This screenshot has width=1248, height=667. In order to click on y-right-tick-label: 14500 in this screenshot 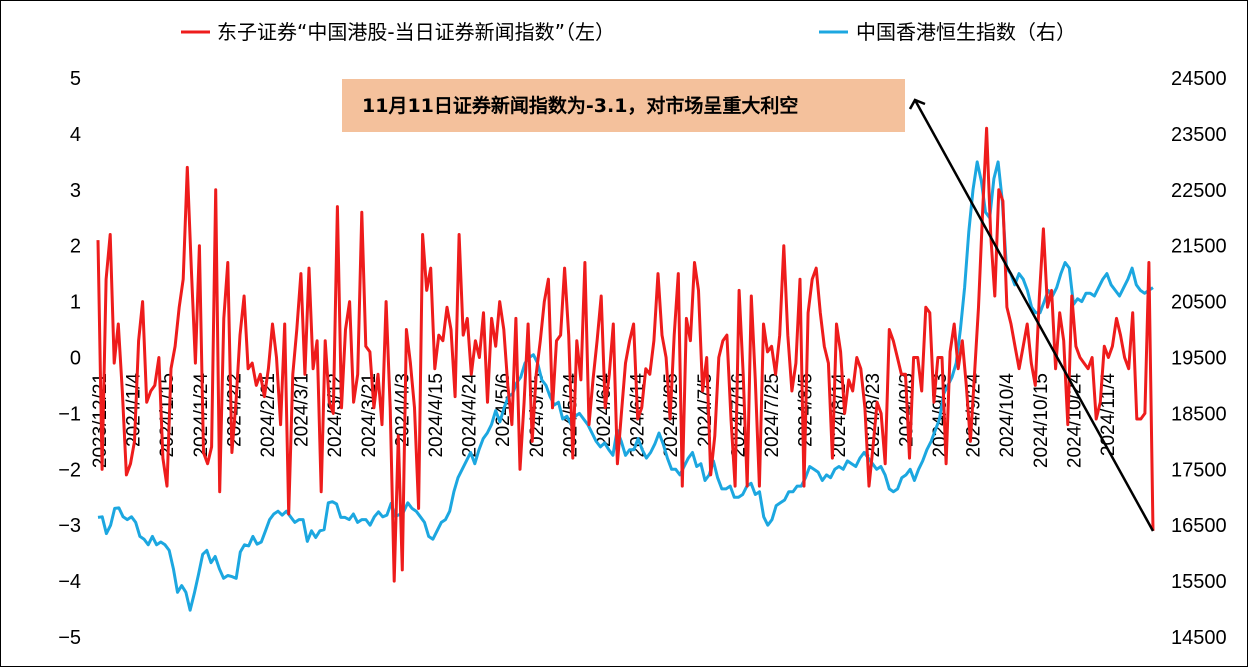, I will do `click(1199, 638)`.